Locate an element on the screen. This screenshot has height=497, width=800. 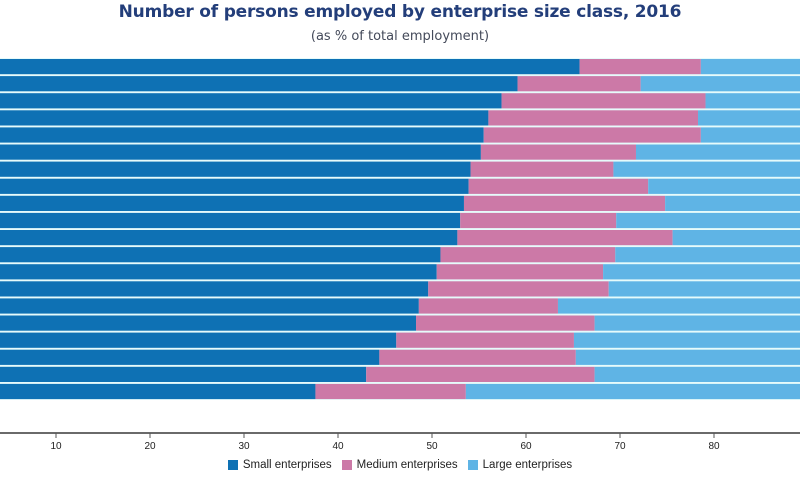
chart-subtitle: (as % of total employment) is located at coordinates (400, 36).